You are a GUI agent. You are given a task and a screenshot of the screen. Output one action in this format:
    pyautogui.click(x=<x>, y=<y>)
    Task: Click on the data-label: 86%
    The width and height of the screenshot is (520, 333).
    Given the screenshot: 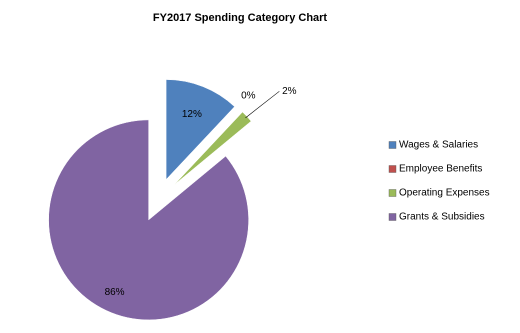 What is the action you would take?
    pyautogui.click(x=115, y=292)
    